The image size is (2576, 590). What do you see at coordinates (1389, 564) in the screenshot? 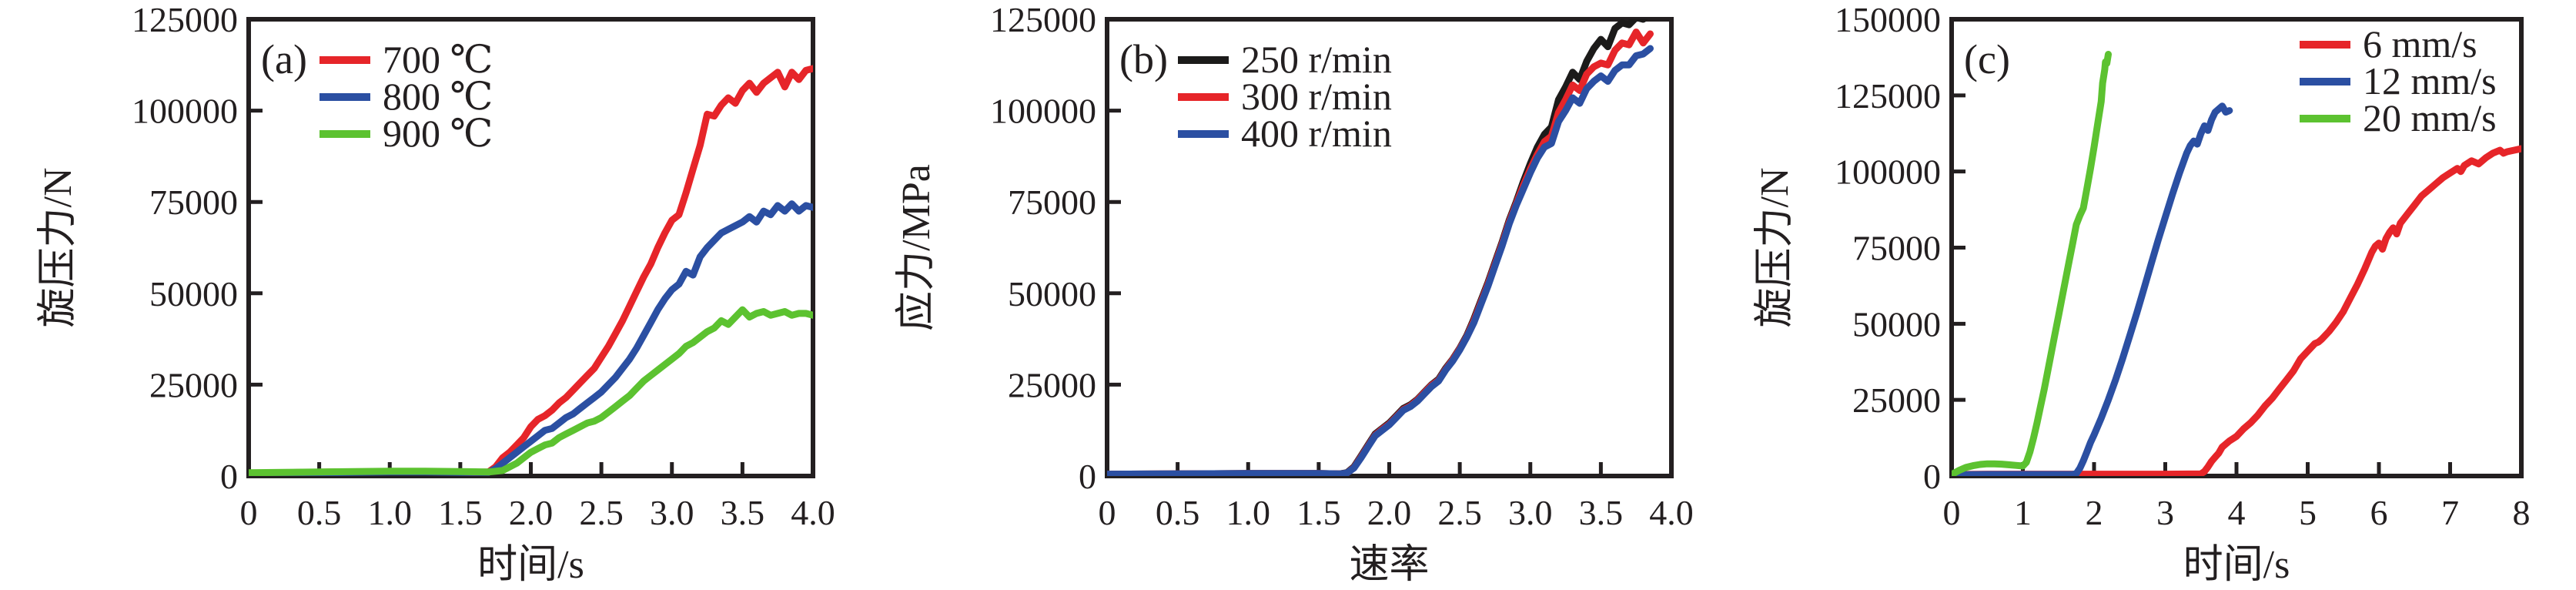
I see `x-axis-title: 速率` at bounding box center [1389, 564].